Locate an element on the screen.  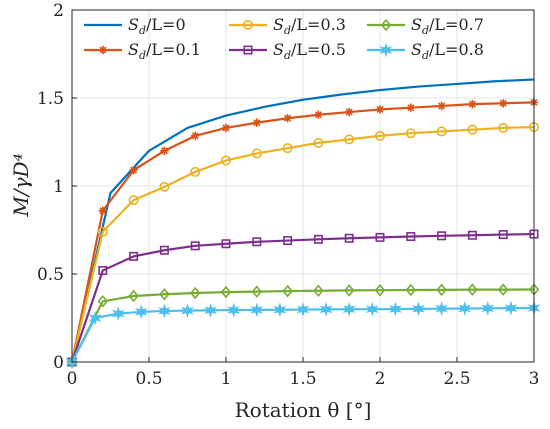
y-tick-label: 0 is located at coordinates (58, 363).